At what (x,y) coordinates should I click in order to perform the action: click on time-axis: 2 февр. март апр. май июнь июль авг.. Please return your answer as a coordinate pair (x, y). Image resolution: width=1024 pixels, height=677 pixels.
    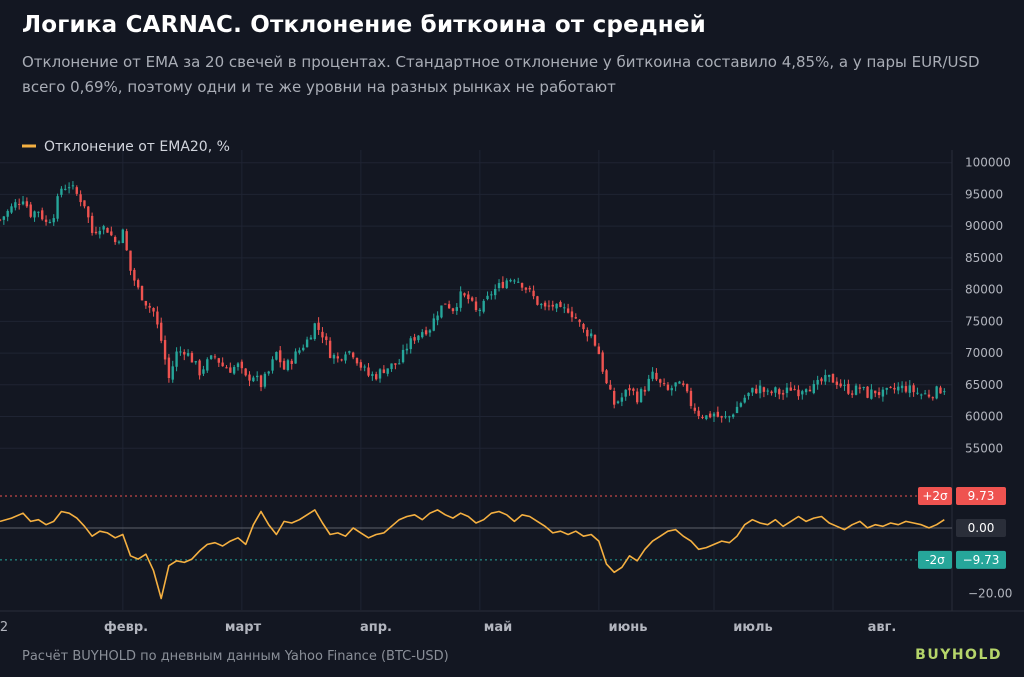
    Looking at the image, I should click on (448, 627).